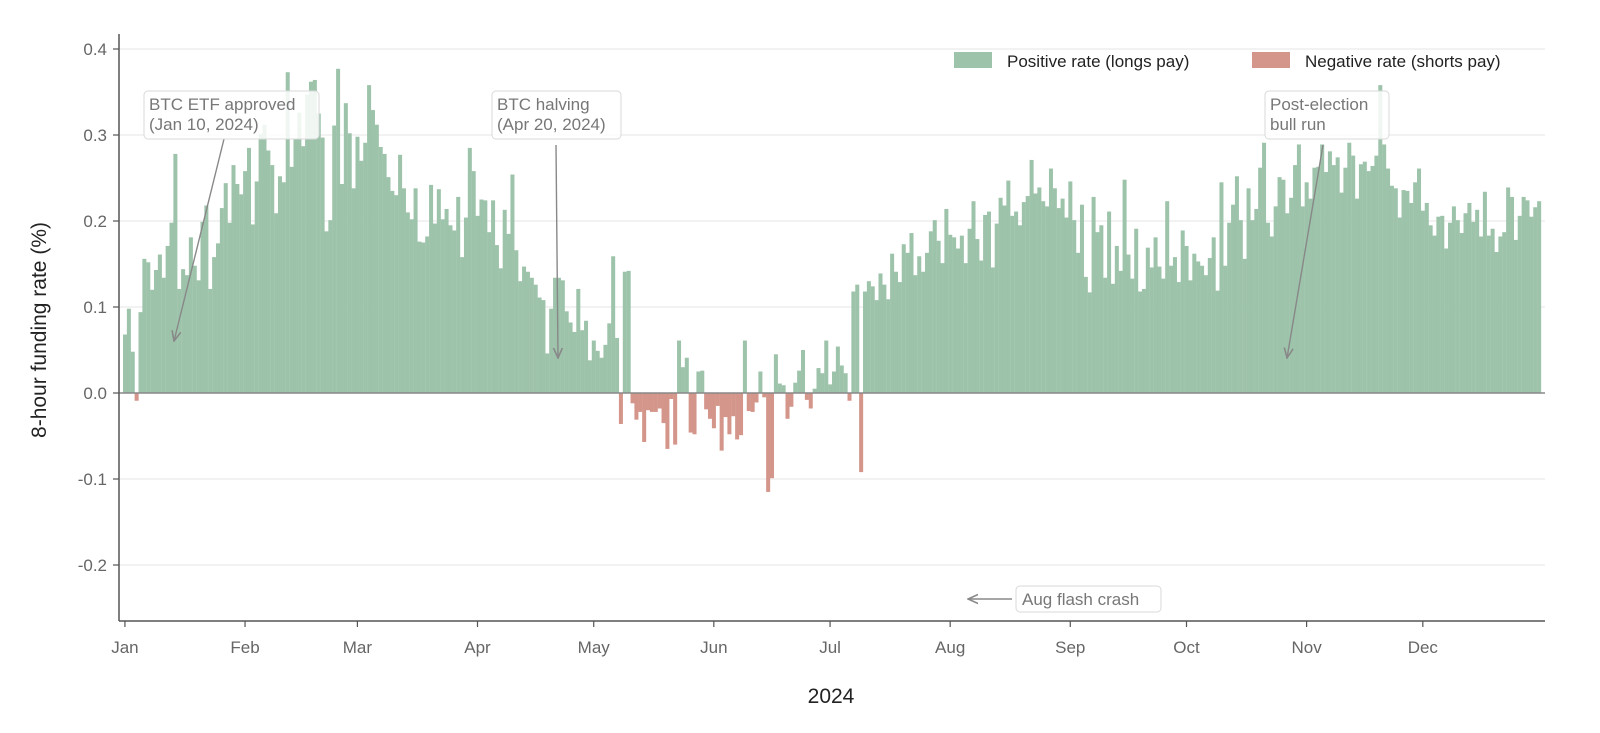  What do you see at coordinates (774, 639) in the screenshot?
I see `x-ticks: Jan Feb Mar Apr May Jun Jul Aug Sep Oct Nov Dec` at bounding box center [774, 639].